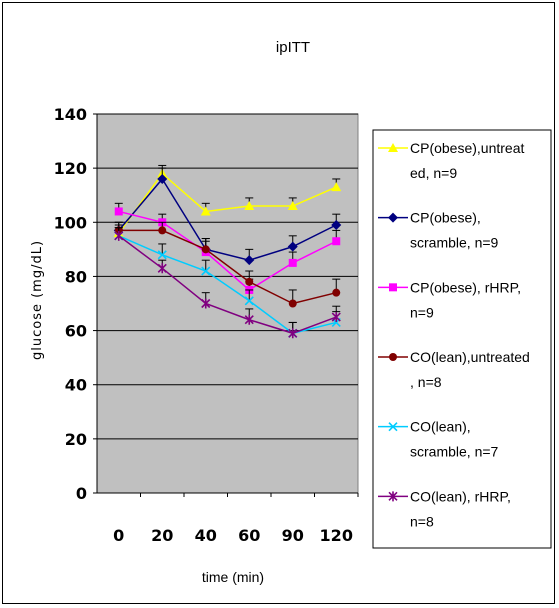 The image size is (559, 608). Describe the element at coordinates (465, 287) in the screenshot. I see `legend-label-2-0: CP(obese), rHRP,` at that location.